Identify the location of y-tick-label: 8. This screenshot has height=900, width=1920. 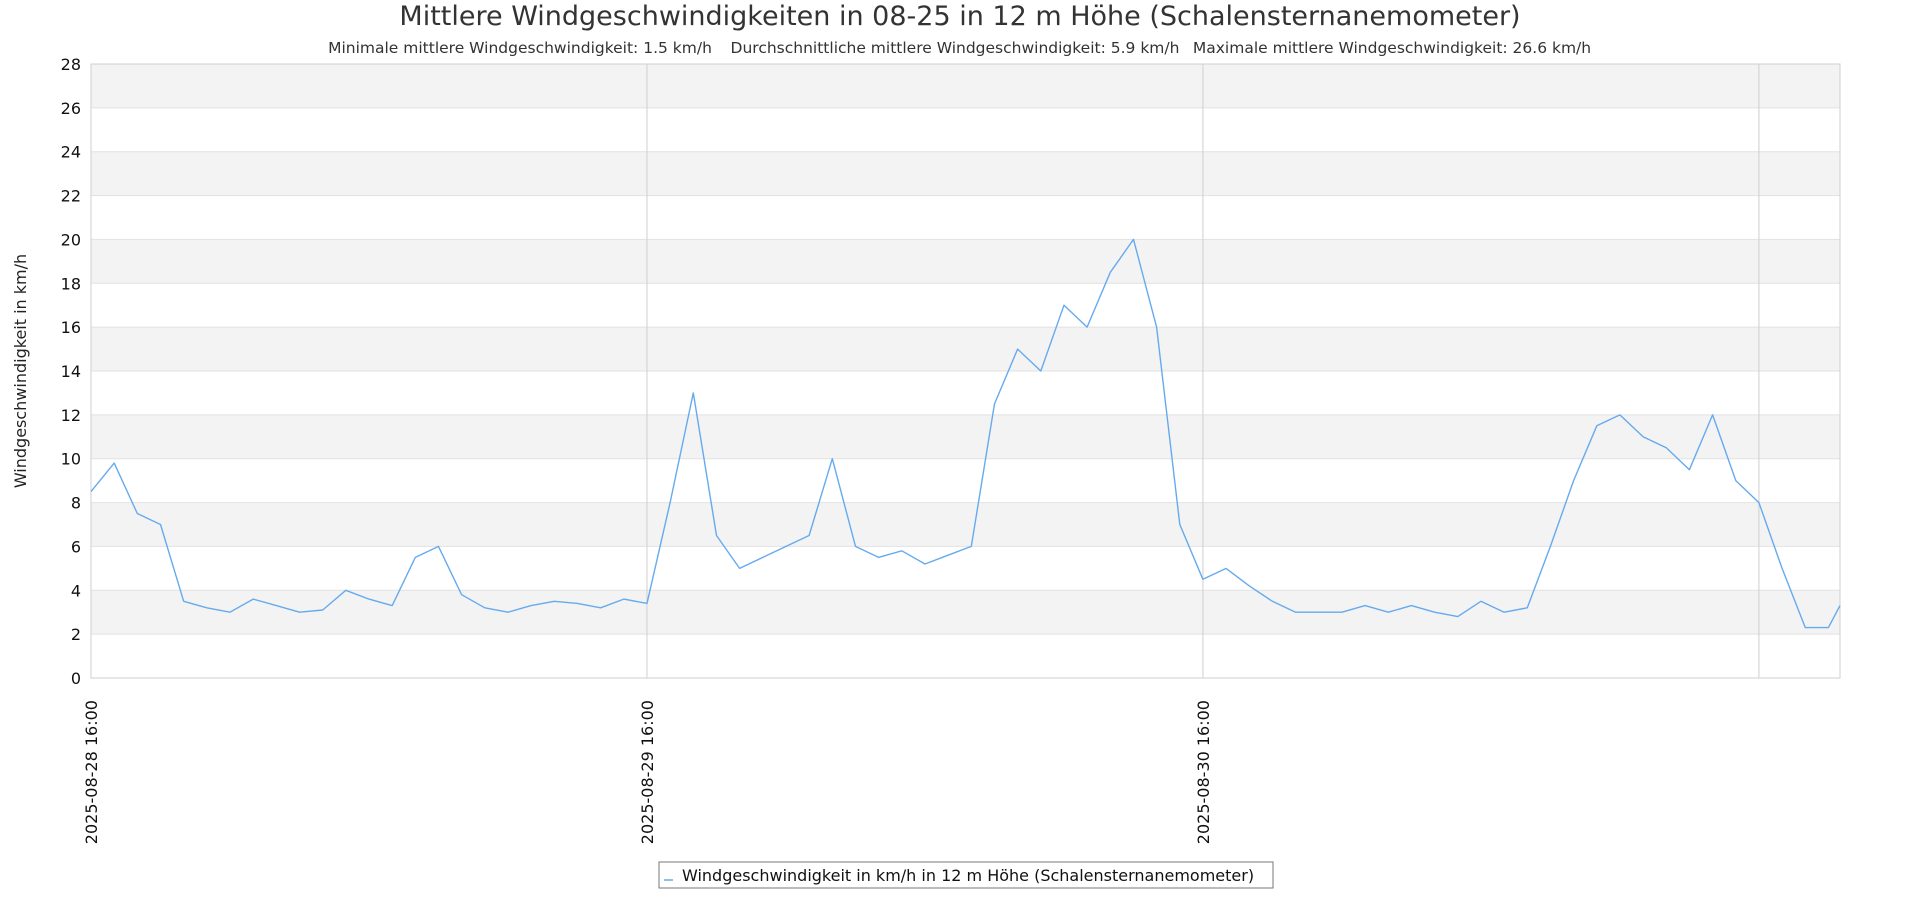
(76, 503).